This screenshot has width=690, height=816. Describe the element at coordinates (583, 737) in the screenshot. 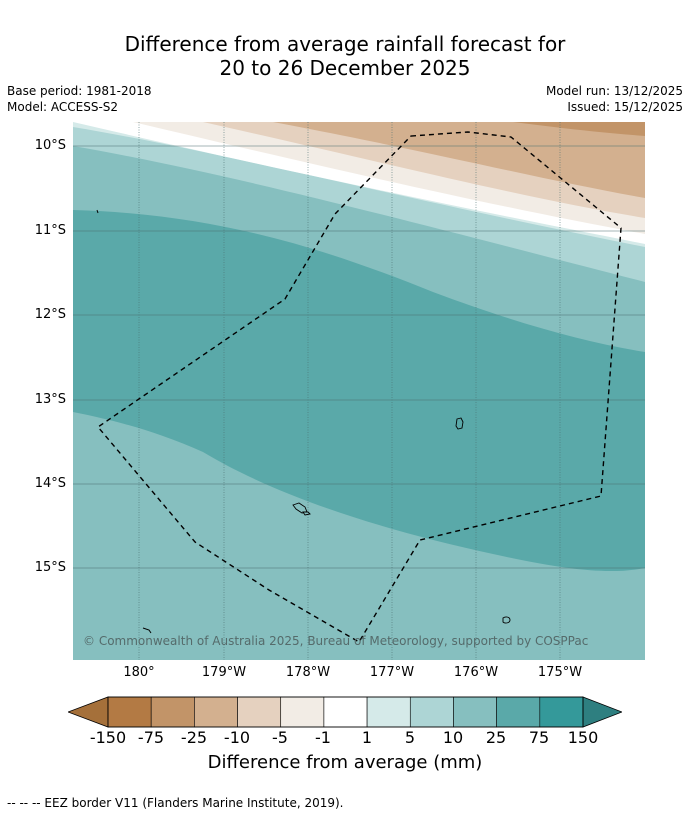

I see `colorbar-tick-11: 150` at that location.